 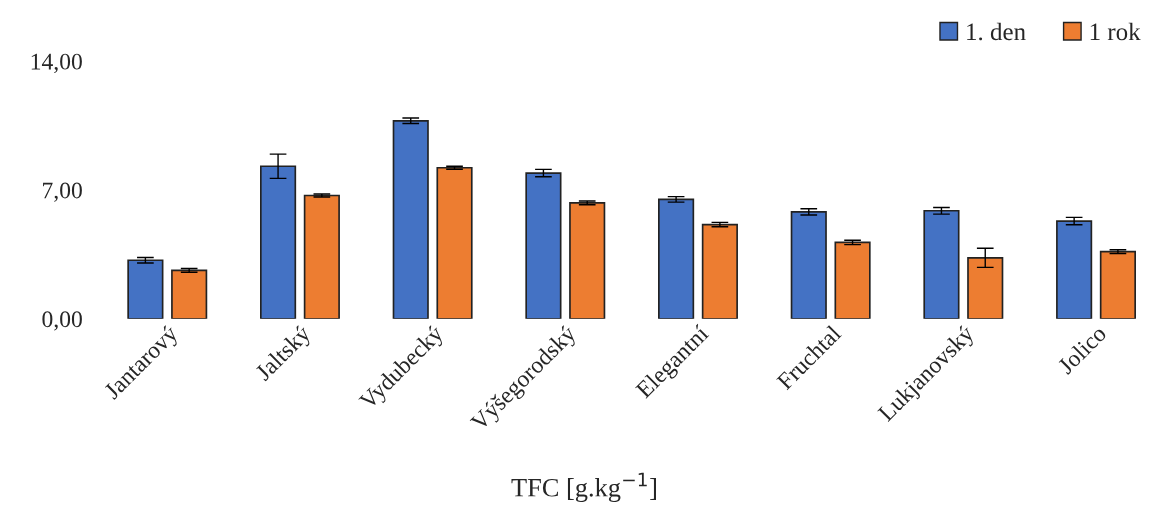 I want to click on legend-label: 1 rok, so click(x=1115, y=31).